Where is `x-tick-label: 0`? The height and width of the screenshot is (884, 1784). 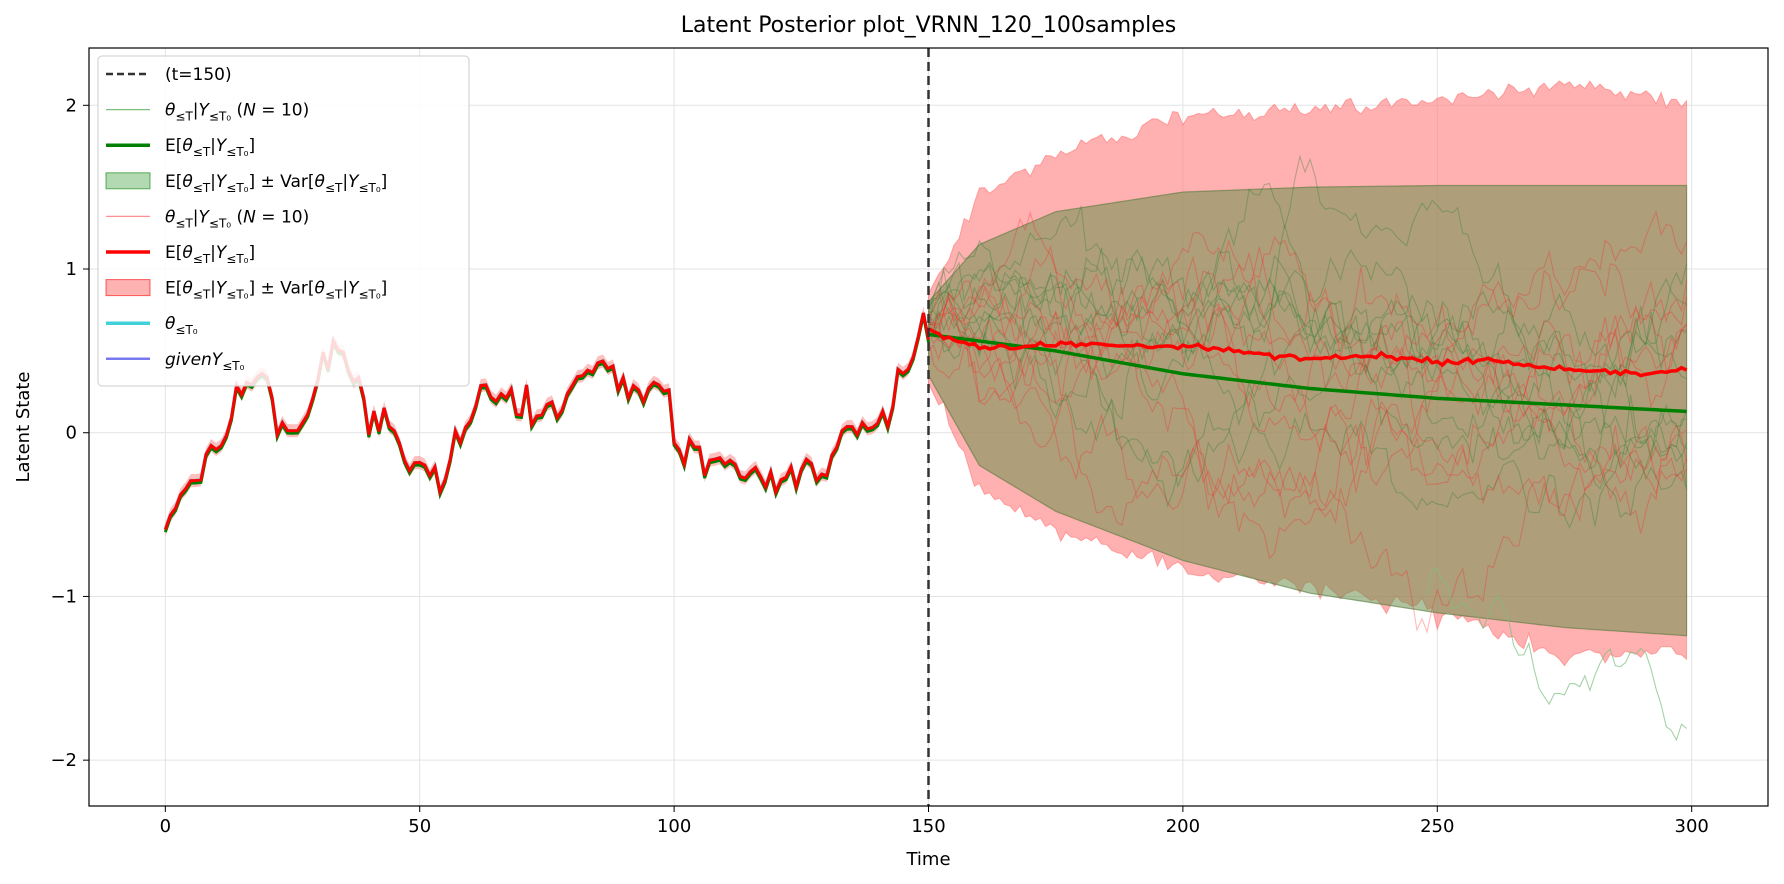
x-tick-label: 0 is located at coordinates (165, 826).